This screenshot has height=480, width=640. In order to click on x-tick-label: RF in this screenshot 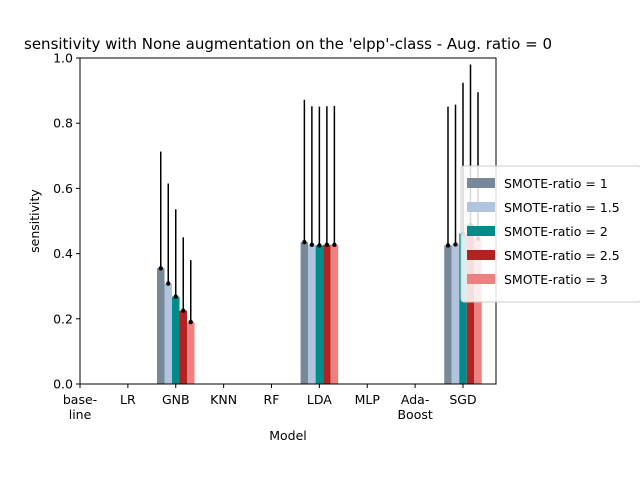, I will do `click(272, 399)`.